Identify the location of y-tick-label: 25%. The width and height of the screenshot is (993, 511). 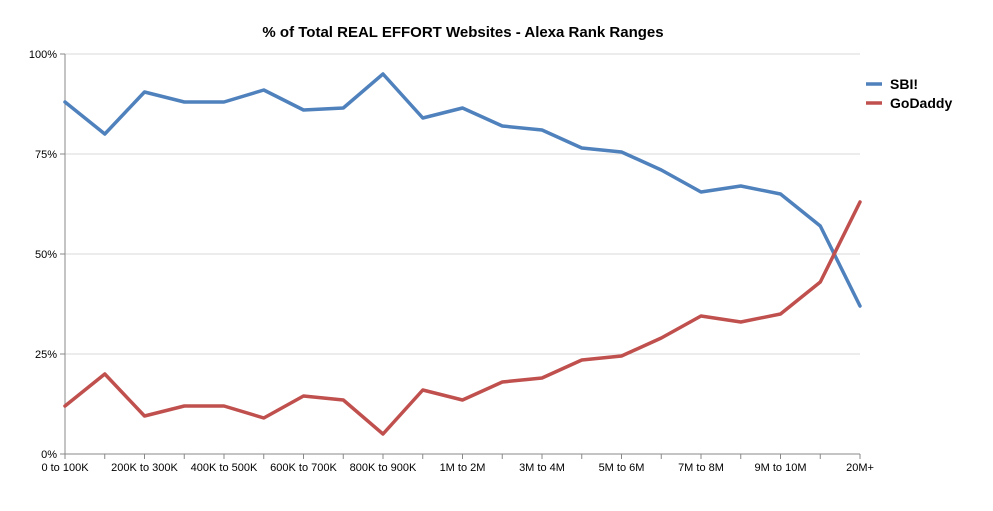
(46, 355).